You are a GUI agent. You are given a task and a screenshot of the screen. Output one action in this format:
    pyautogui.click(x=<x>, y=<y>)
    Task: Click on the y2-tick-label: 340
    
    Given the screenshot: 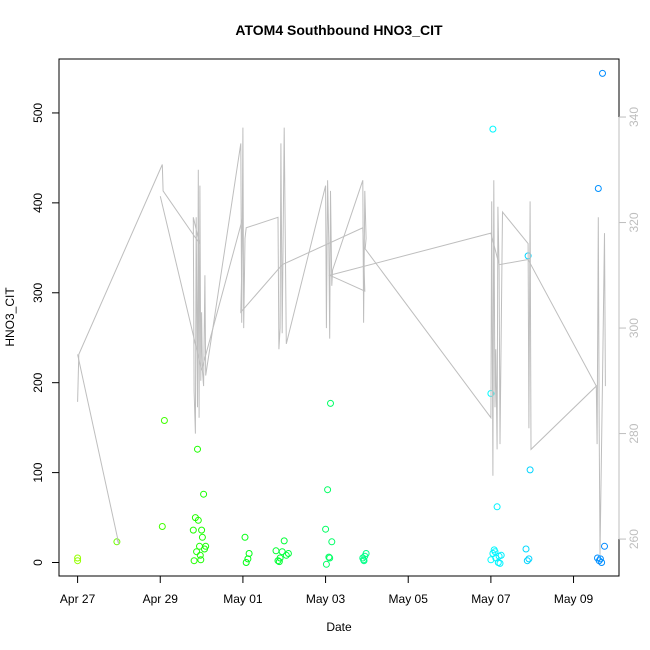 What is the action you would take?
    pyautogui.click(x=634, y=117)
    